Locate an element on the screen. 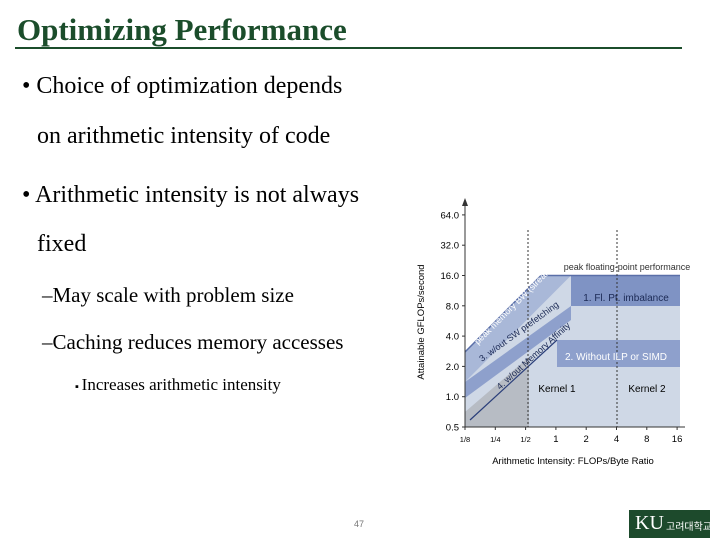 The image size is (720, 540). annotation: 1. Fl. Pt. imbalance is located at coordinates (626, 298).